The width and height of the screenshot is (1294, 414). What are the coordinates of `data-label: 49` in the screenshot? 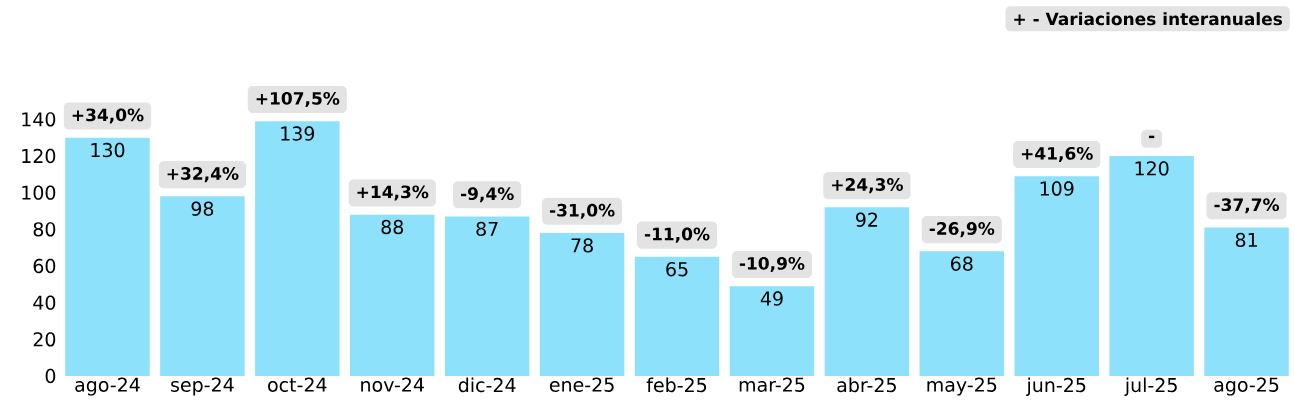 It's located at (771, 298).